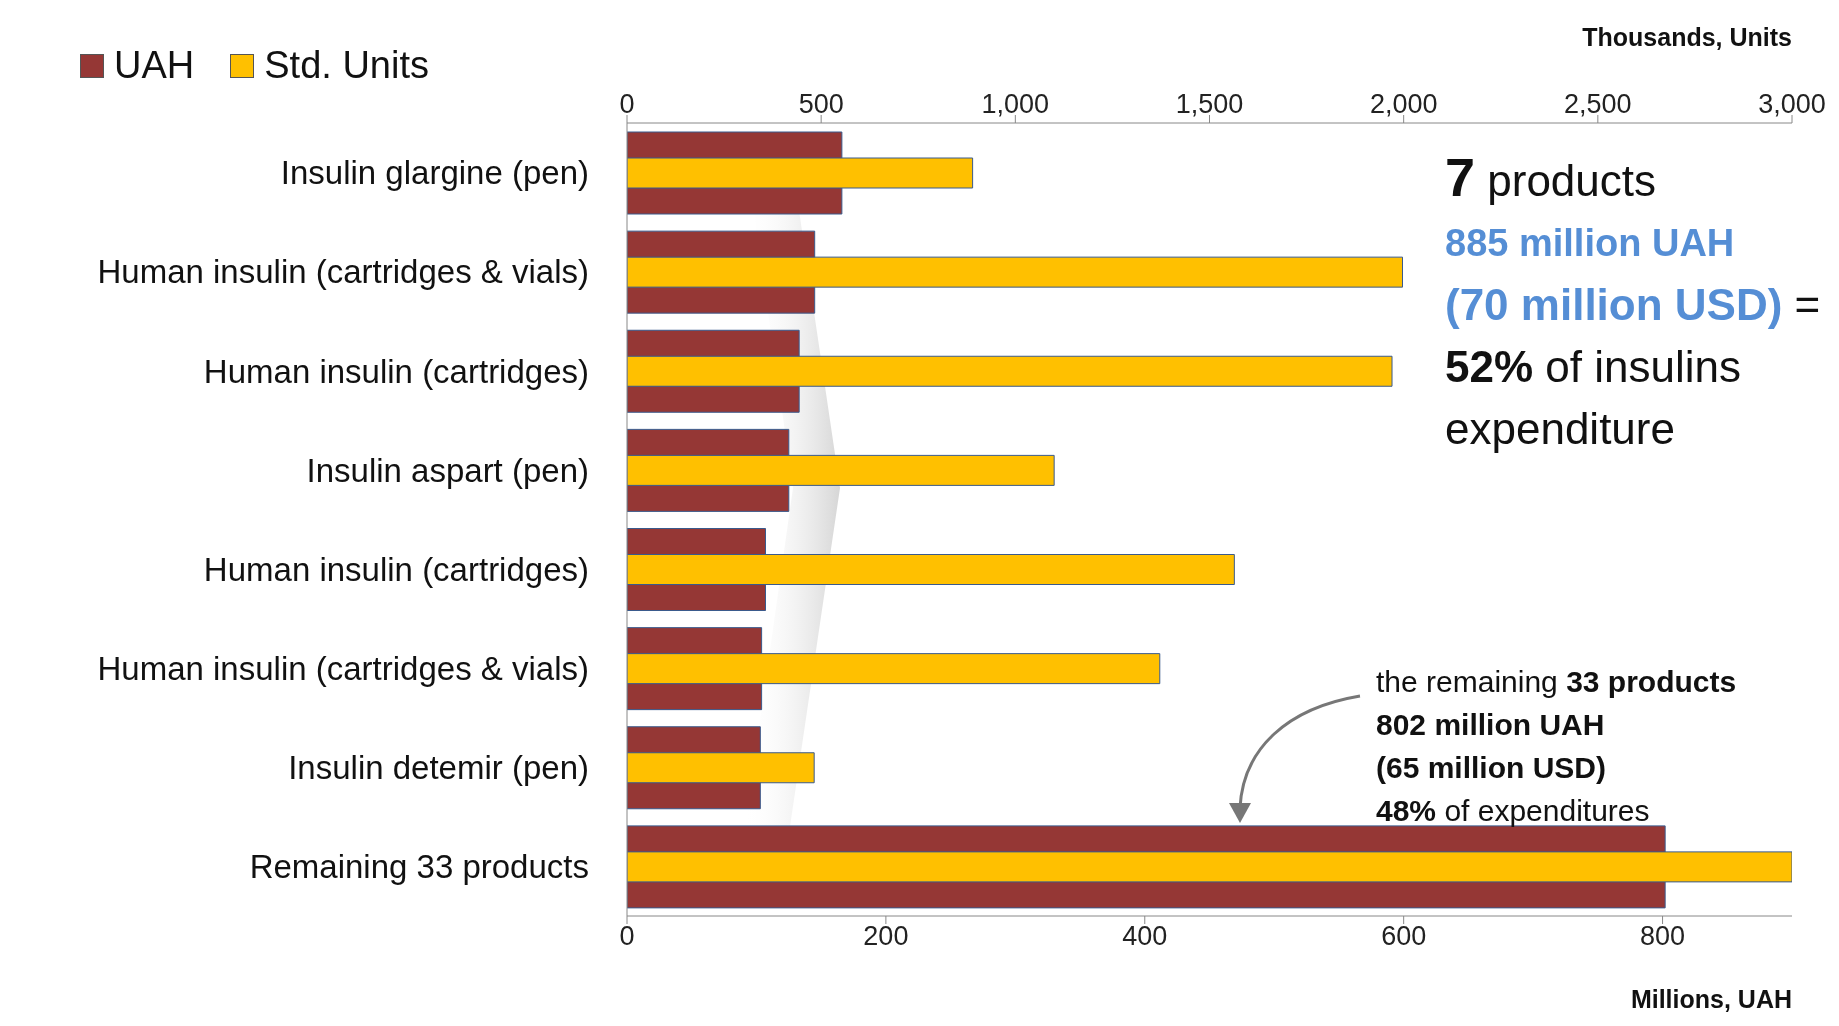 This screenshot has width=1839, height=1026. I want to click on y-tick-label: Remaining 33 products, so click(419, 867).